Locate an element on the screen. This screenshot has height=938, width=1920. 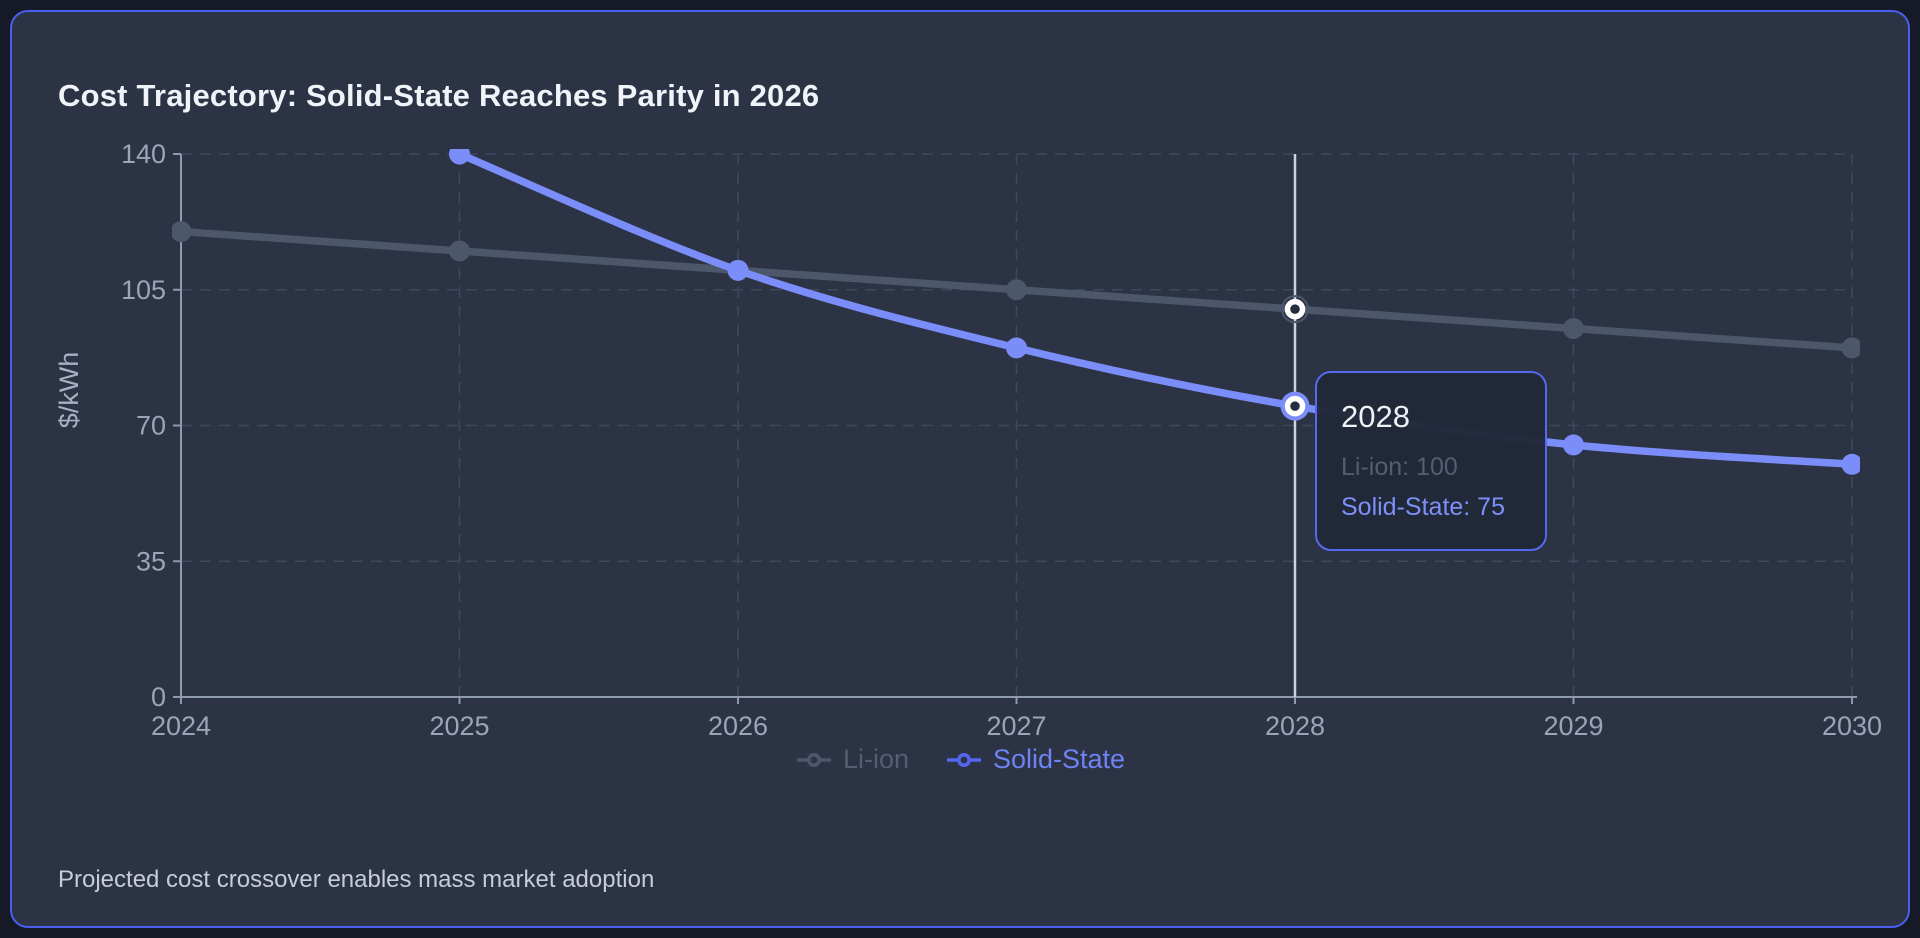
y-tick-label: 140 is located at coordinates (143, 154).